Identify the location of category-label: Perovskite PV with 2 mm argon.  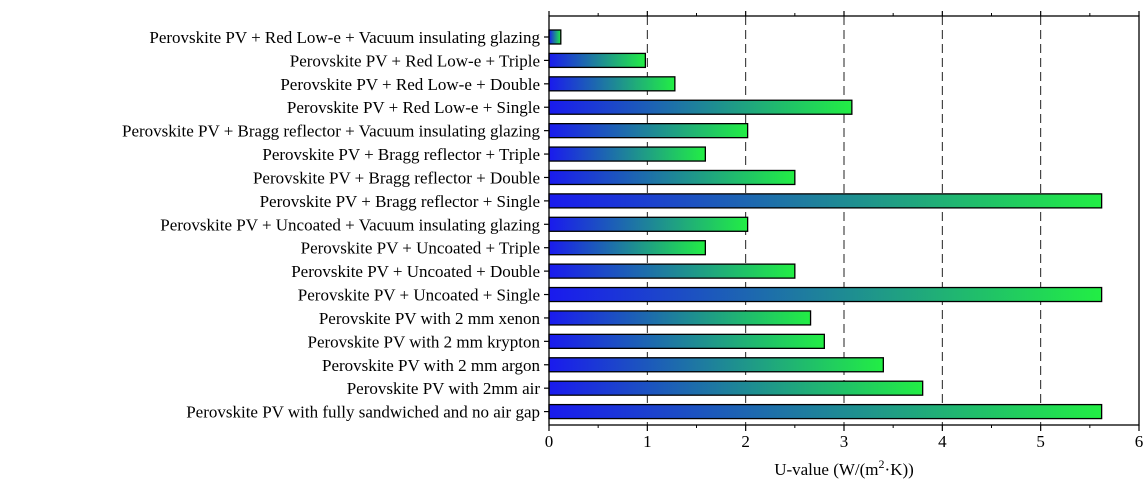
(431, 365).